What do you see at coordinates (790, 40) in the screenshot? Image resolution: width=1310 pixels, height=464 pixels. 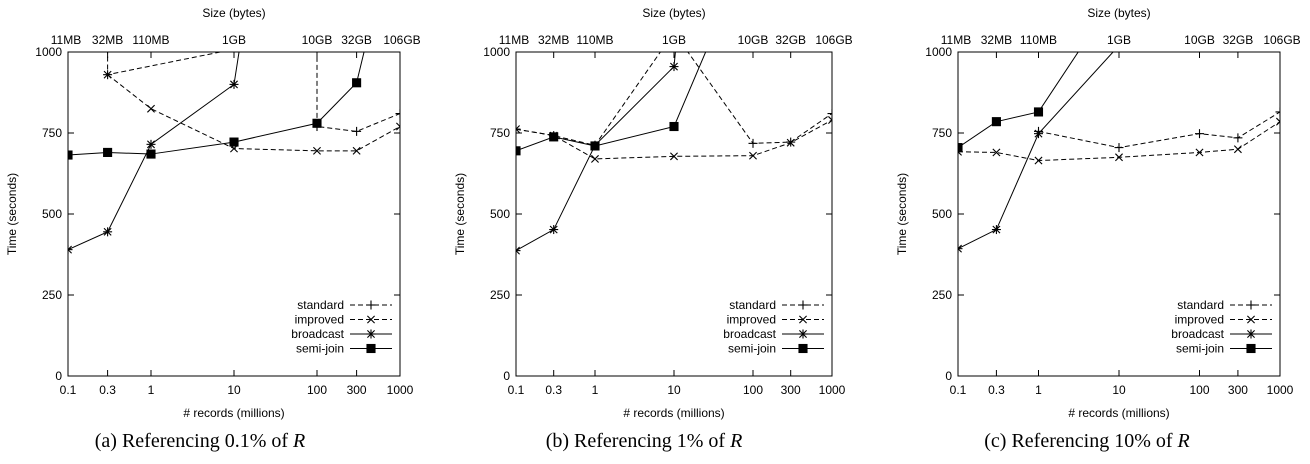 I see `top-tick-label: 32GB` at bounding box center [790, 40].